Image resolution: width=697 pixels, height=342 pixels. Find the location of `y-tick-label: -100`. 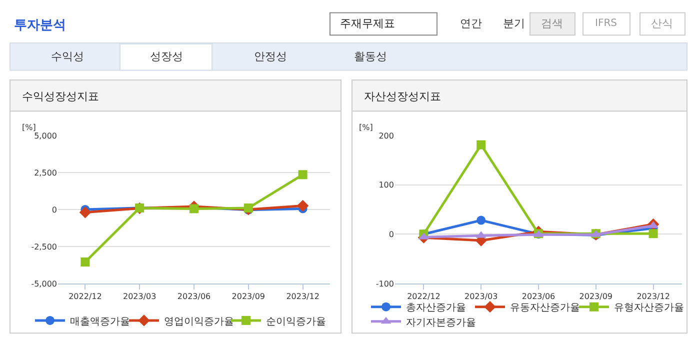

y-tick-label: -100 is located at coordinates (385, 283).